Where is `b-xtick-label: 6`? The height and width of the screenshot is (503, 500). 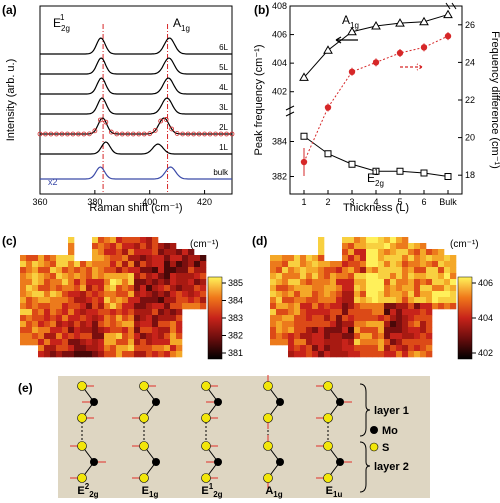
b-xtick-label: 6 is located at coordinates (423, 202).